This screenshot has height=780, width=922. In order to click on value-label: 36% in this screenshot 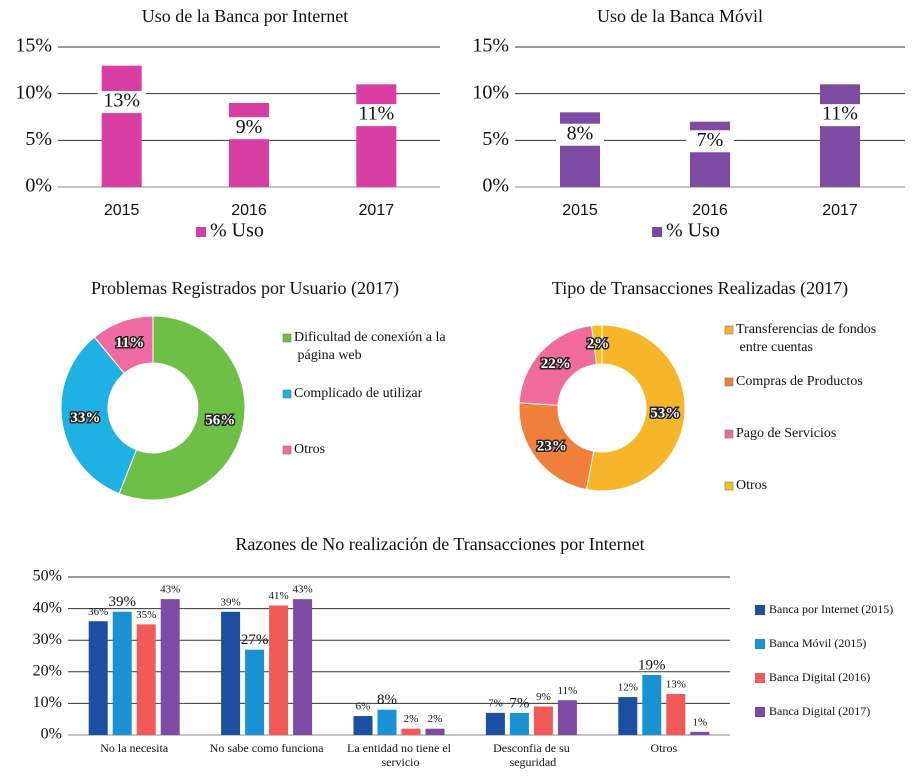, I will do `click(98, 612)`.